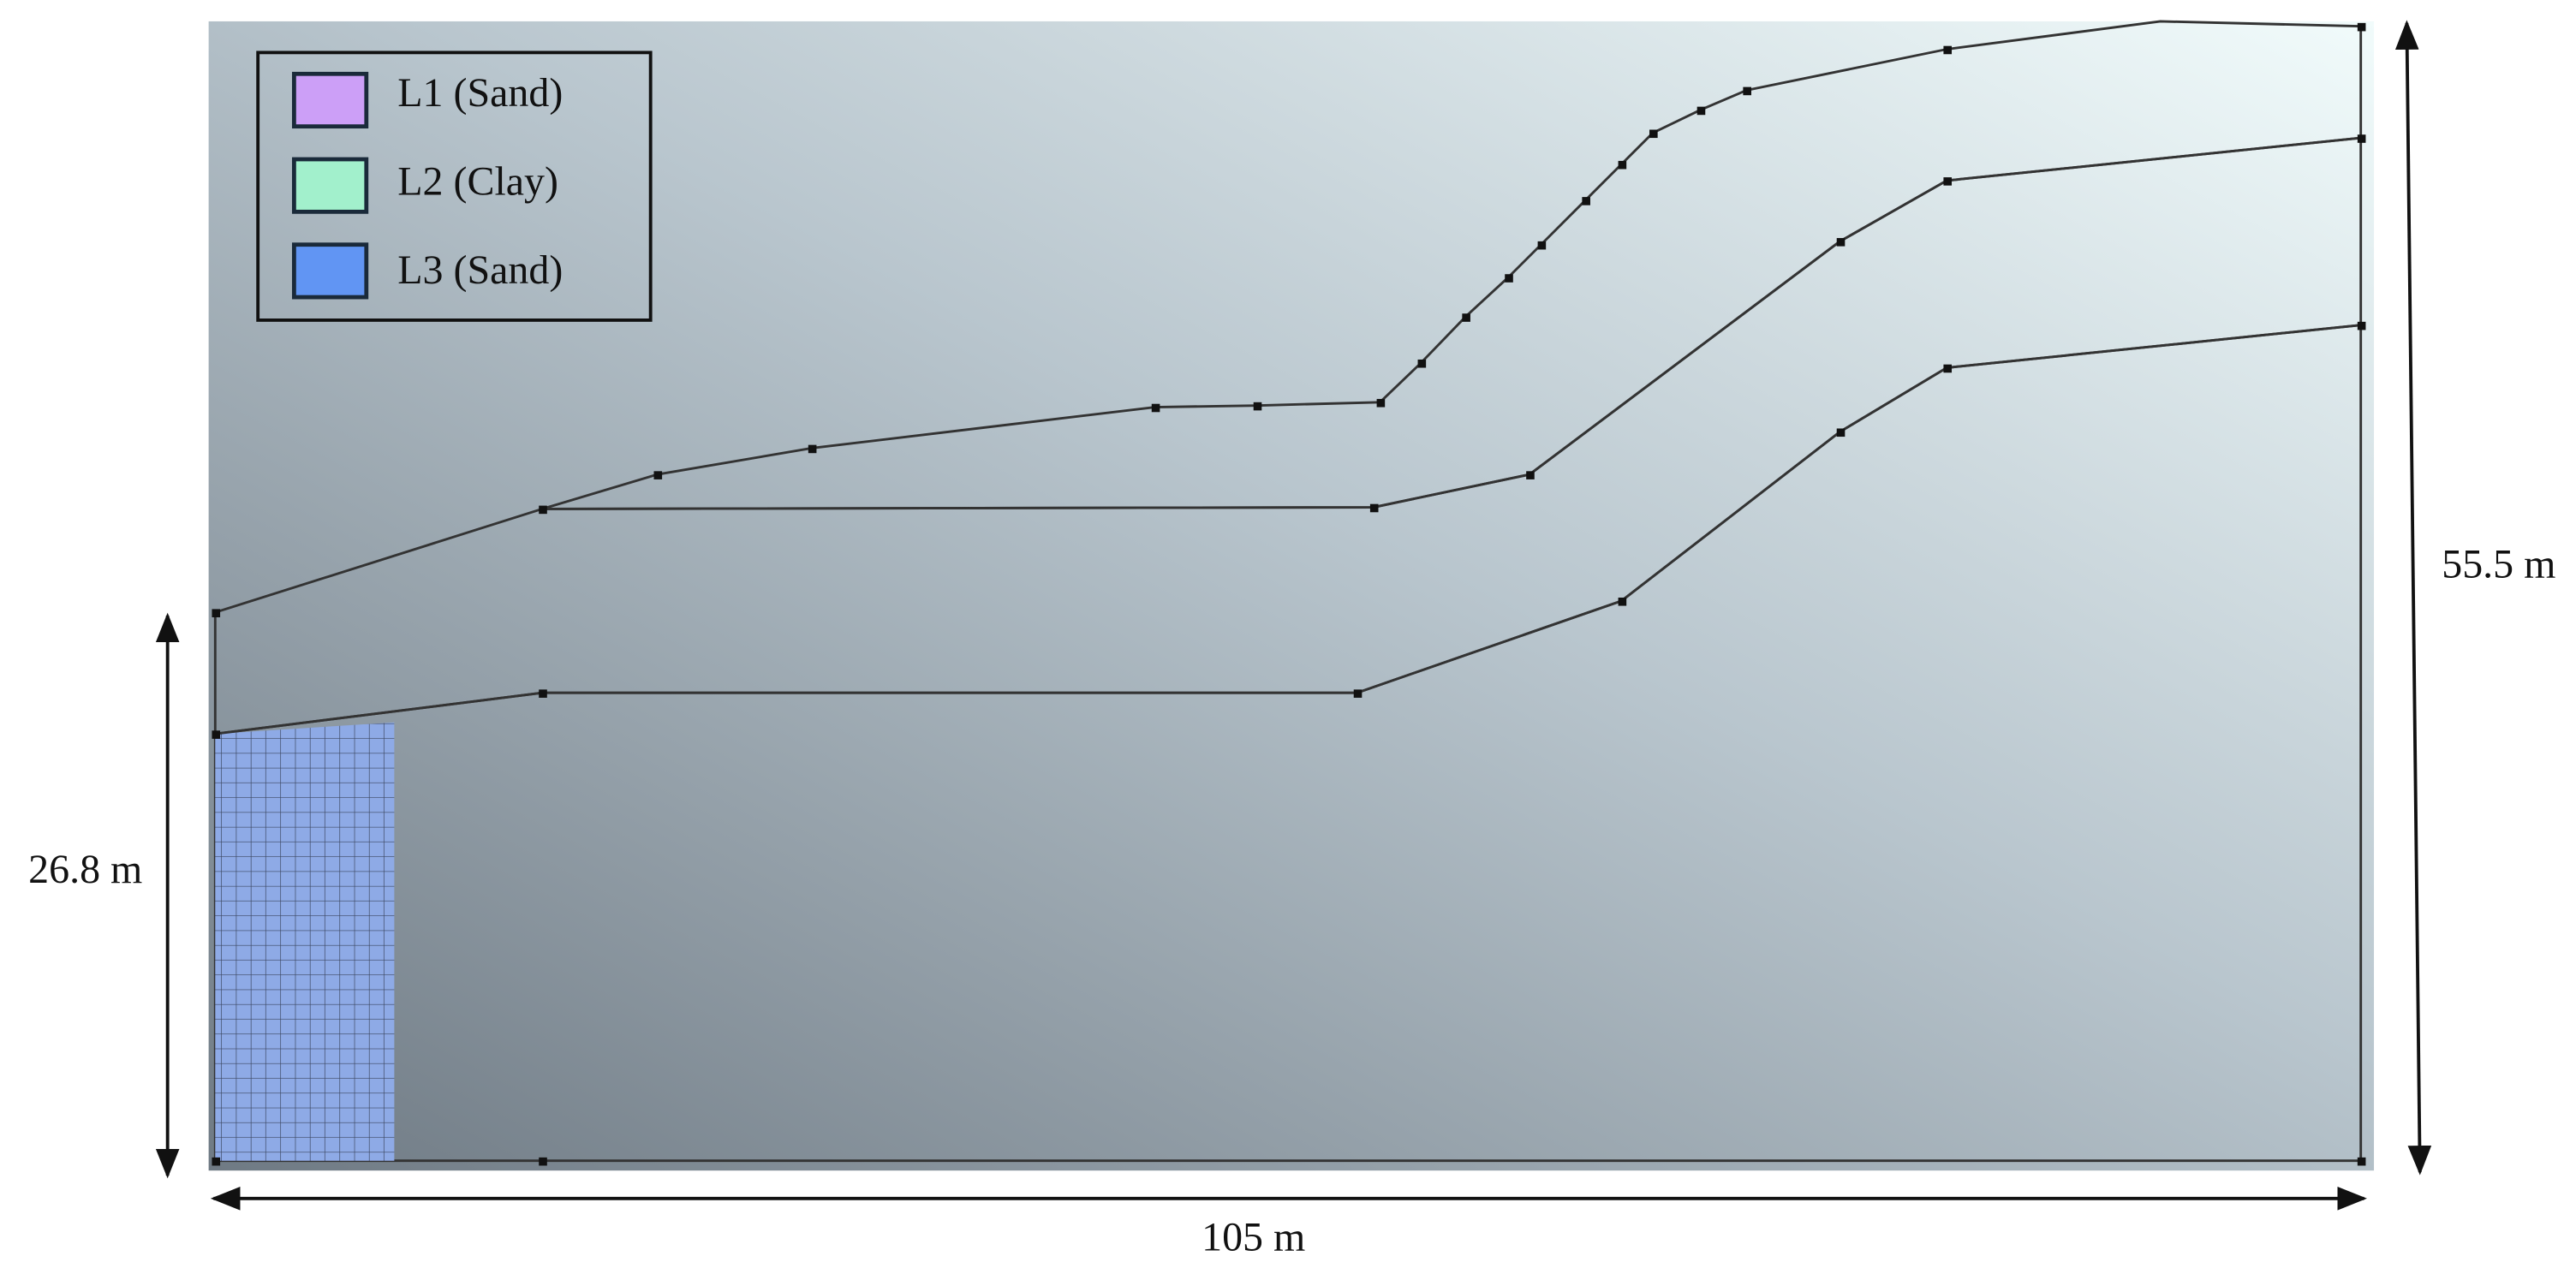  Describe the element at coordinates (480, 270) in the screenshot. I see `legend-label: L3 (Sand)` at that location.